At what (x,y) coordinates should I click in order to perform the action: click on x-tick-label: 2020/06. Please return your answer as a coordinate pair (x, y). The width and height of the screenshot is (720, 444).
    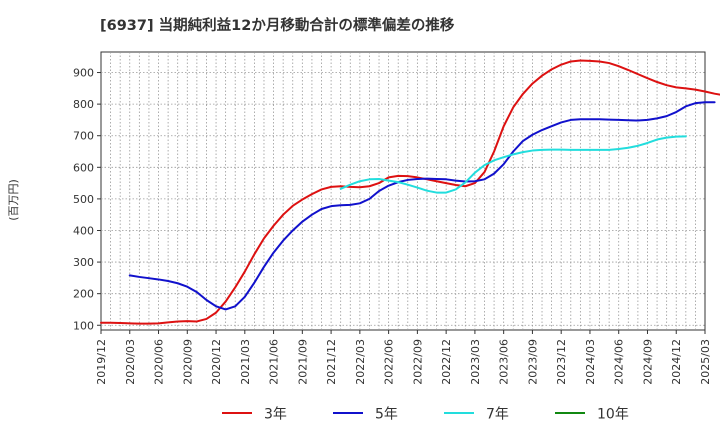
    Looking at the image, I should click on (159, 362).